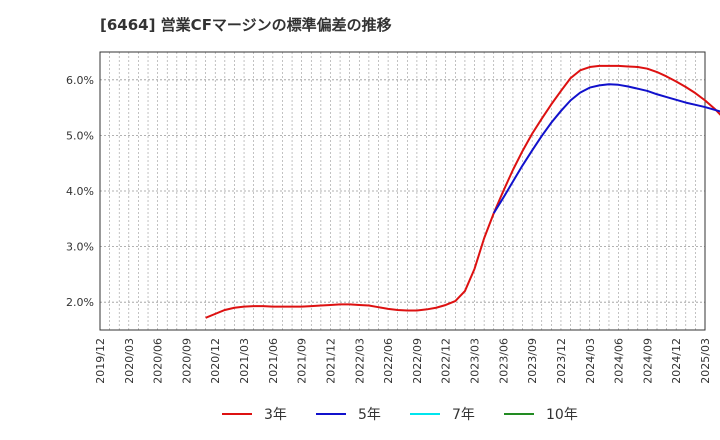  Describe the element at coordinates (463, 415) in the screenshot. I see `legend-label-2: 7年` at that location.